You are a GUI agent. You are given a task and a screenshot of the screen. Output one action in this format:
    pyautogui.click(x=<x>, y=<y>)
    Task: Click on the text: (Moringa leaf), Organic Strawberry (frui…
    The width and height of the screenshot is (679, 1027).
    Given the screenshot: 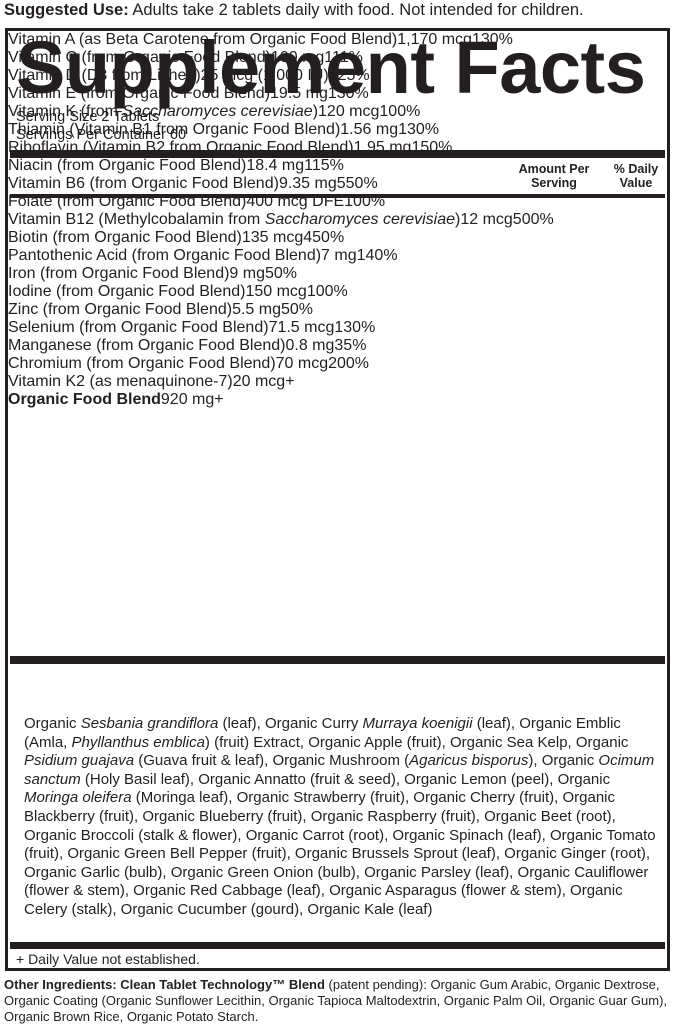 What is the action you would take?
    pyautogui.click(x=340, y=853)
    